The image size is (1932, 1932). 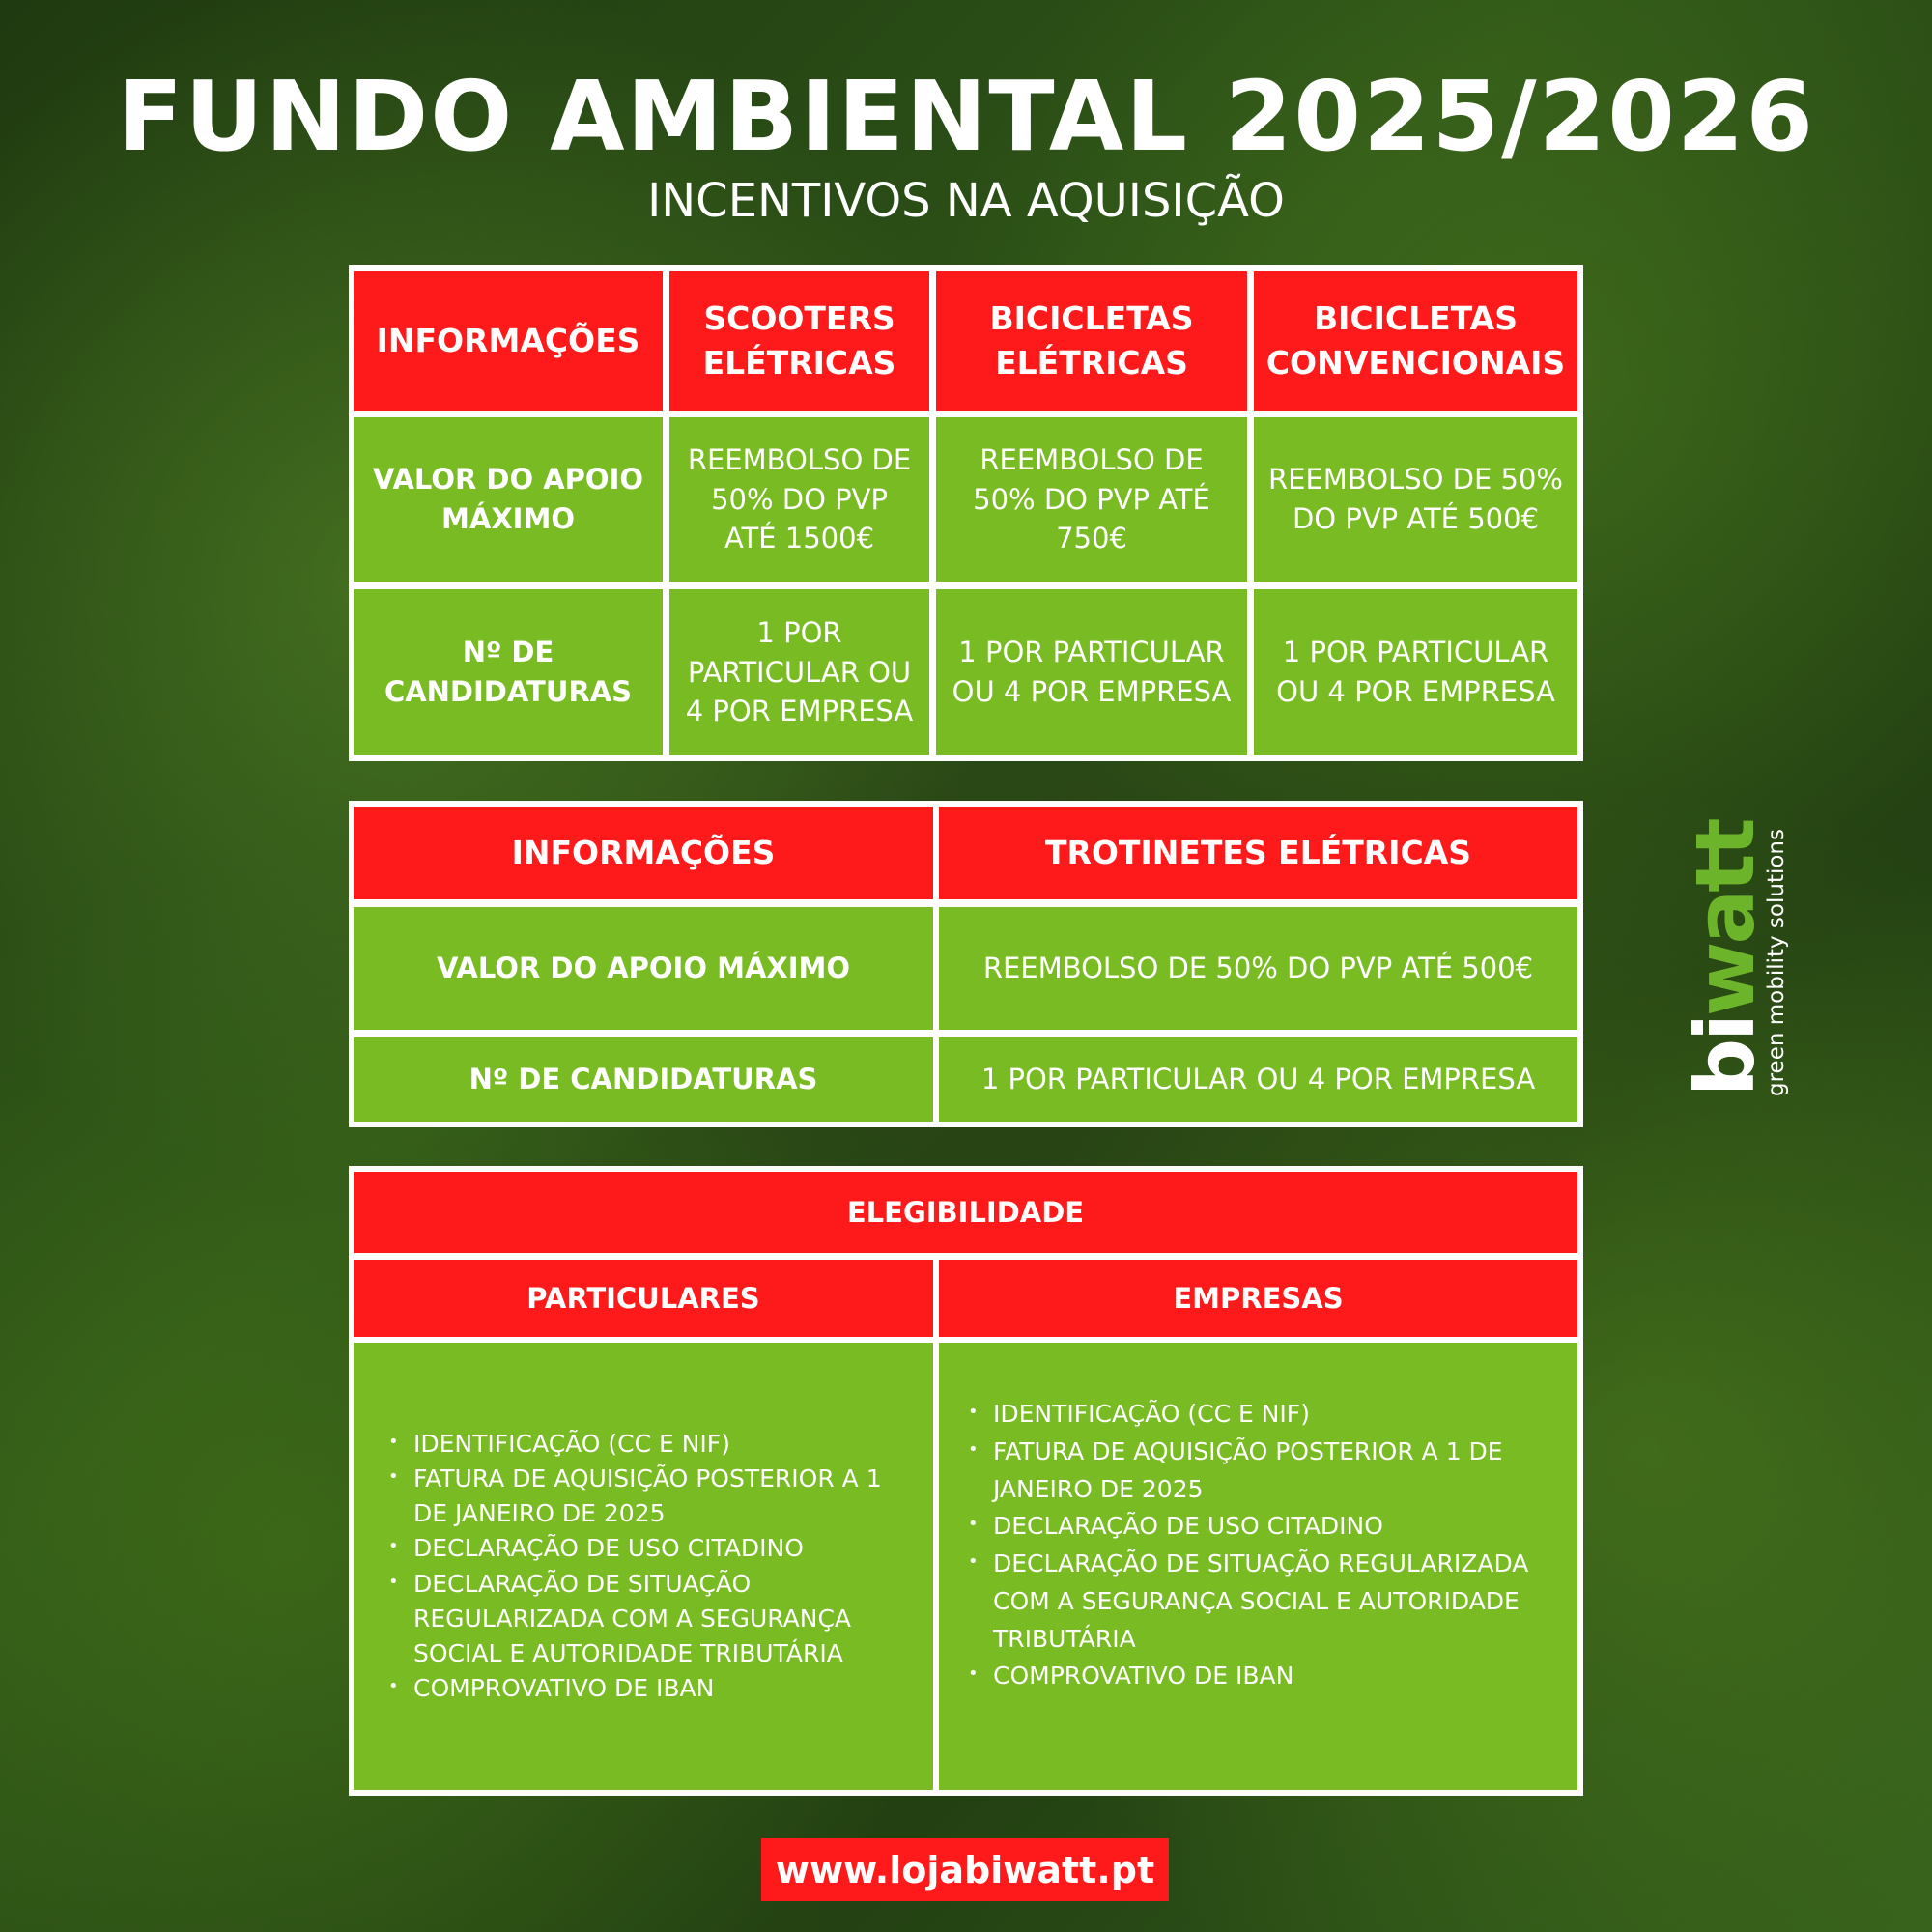 I want to click on table-cell: REEMBOLSO DE 50% DO PVP ATÉ 1500€, so click(x=799, y=499).